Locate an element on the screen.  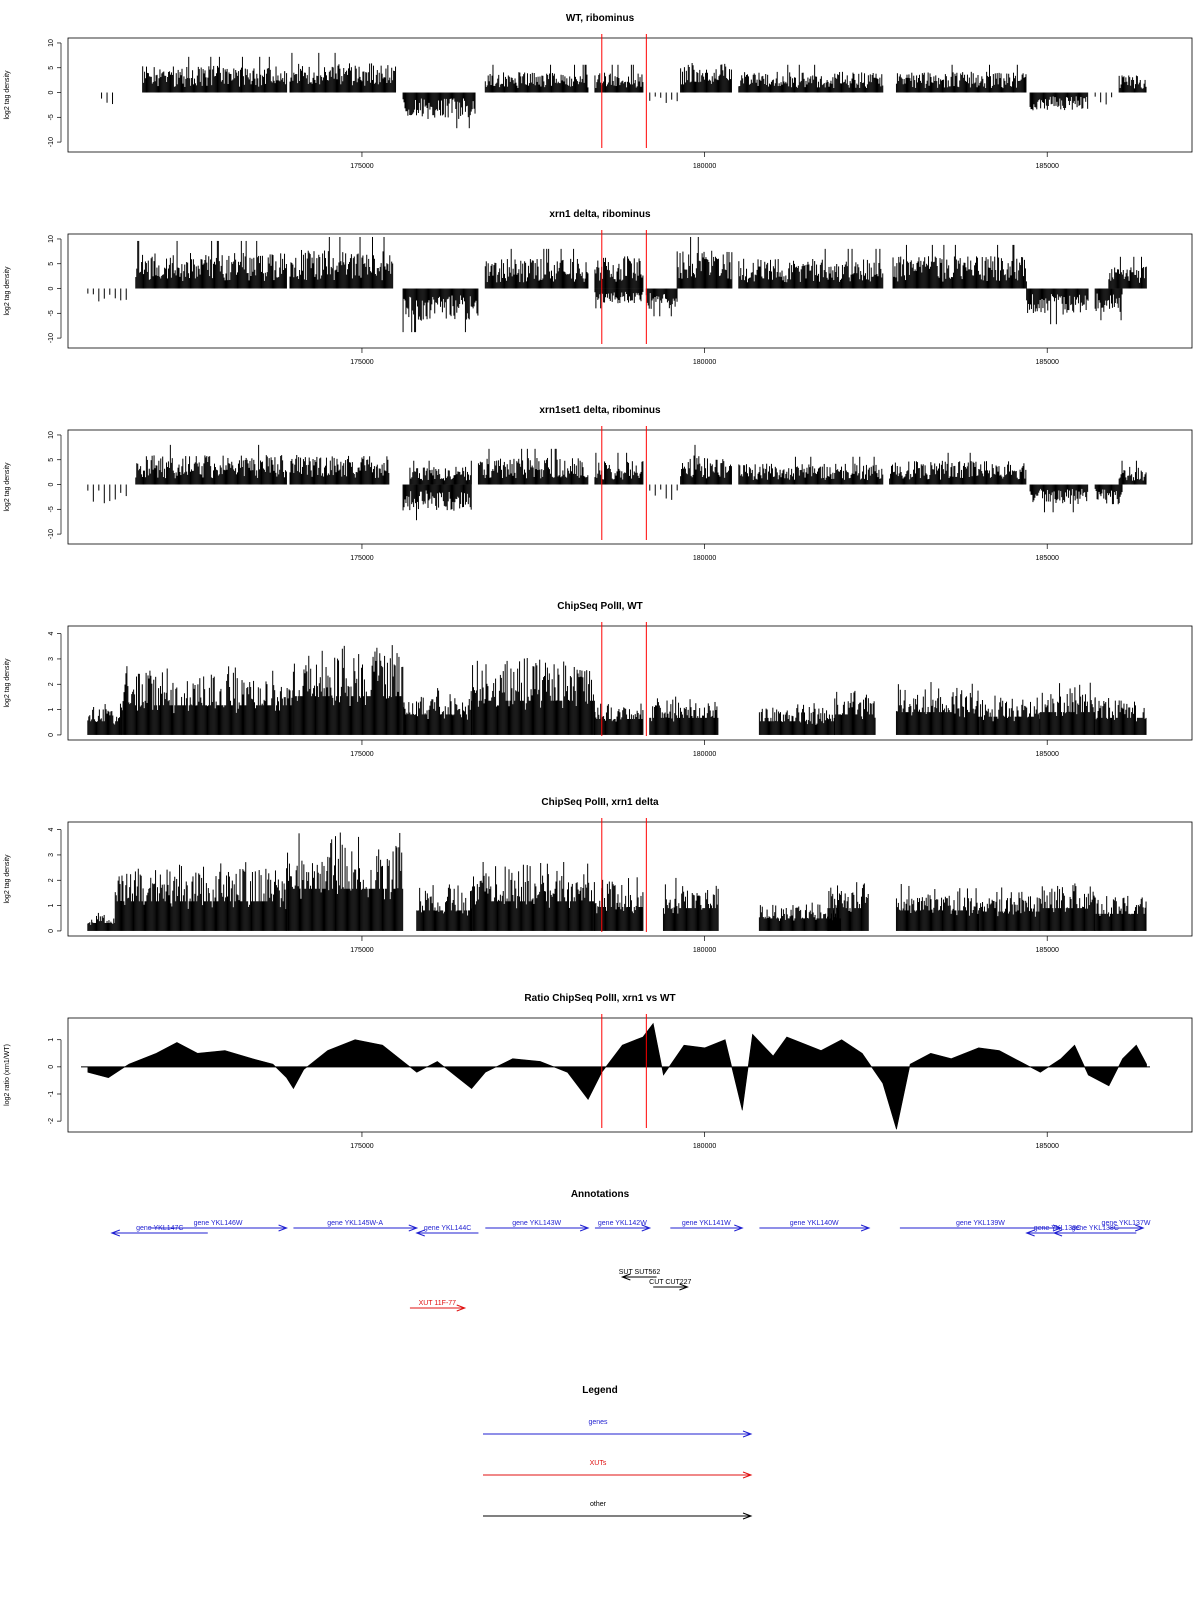
chart-chipseq-wt: 0 1 2 3 4 log2 tag density 175000 180000 185000 is located at coordinates (598, 690).